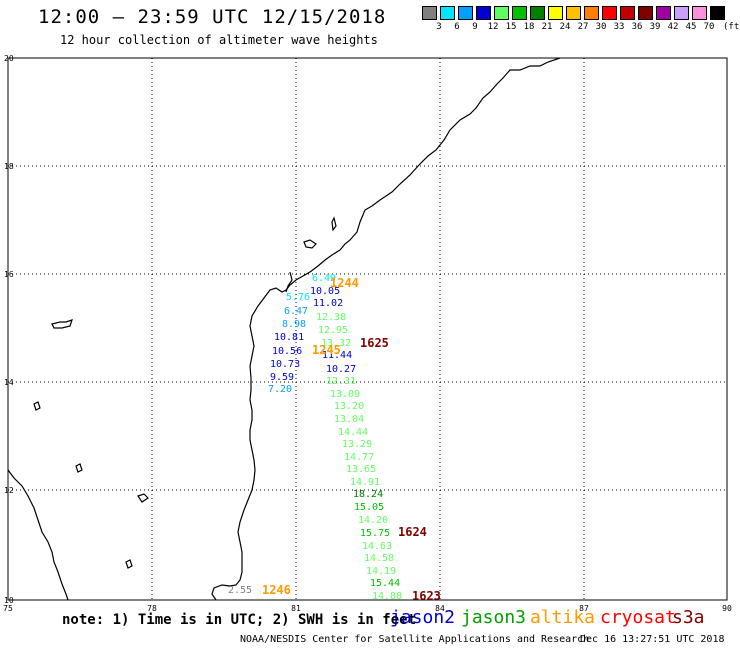  I want to click on wave-height-value: 15.44, so click(385, 583).